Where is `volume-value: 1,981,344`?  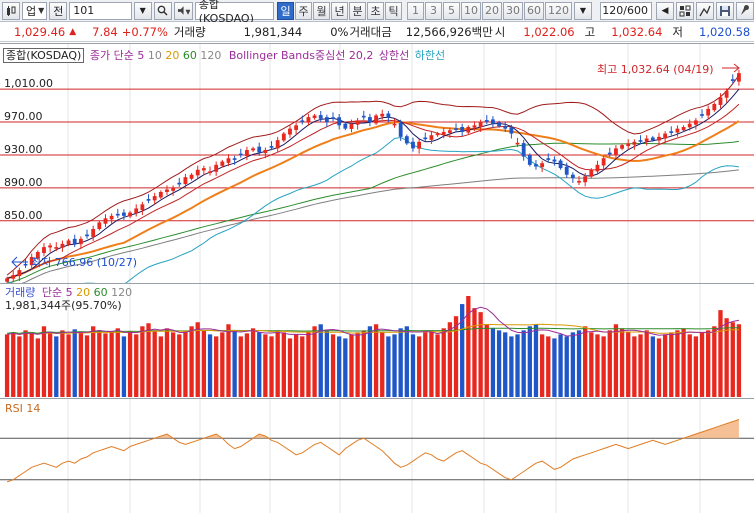
volume-value: 1,981,344 is located at coordinates (273, 31).